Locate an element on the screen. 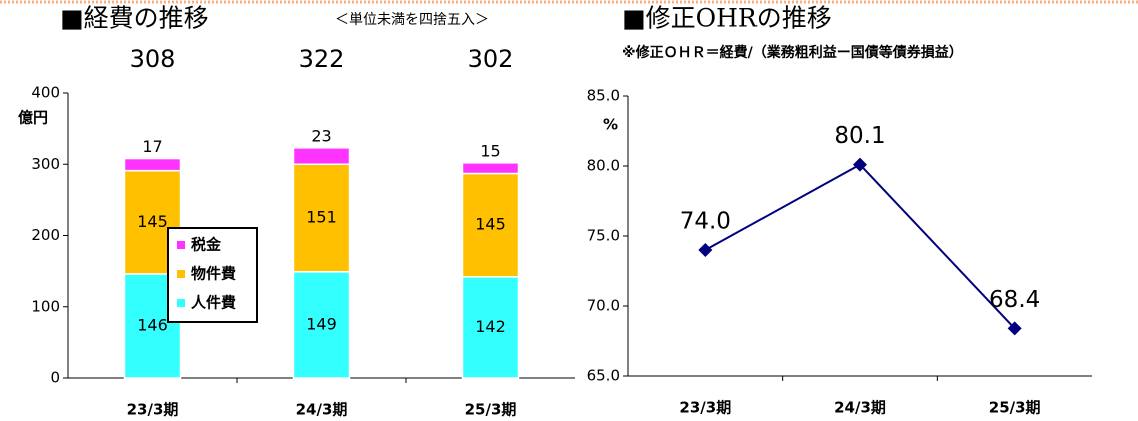 The height and width of the screenshot is (421, 1138). y-tick-label: 400 is located at coordinates (45, 93).